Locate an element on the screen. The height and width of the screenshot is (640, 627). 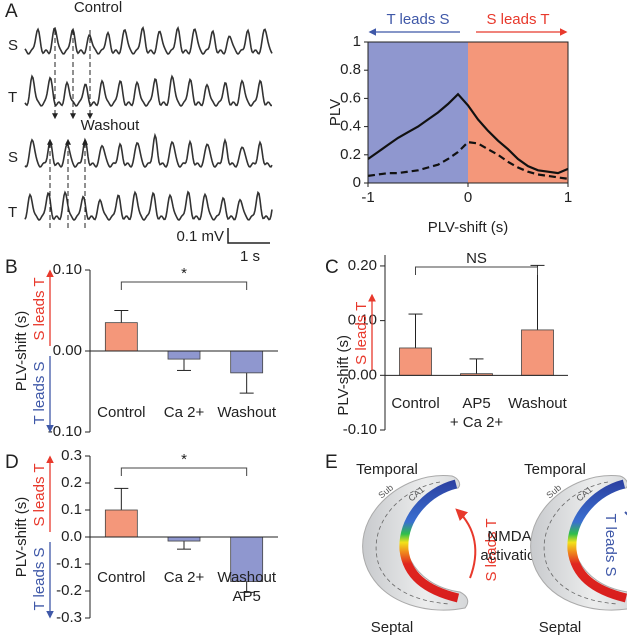
panel-label: D is located at coordinates (12, 462).